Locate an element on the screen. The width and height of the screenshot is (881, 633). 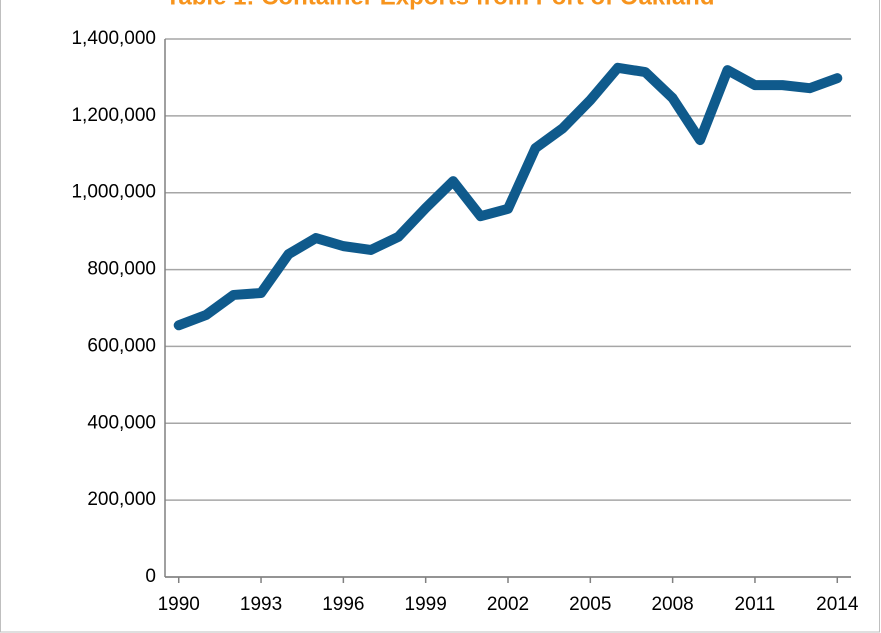
x-tick-label: 2011 is located at coordinates (755, 604).